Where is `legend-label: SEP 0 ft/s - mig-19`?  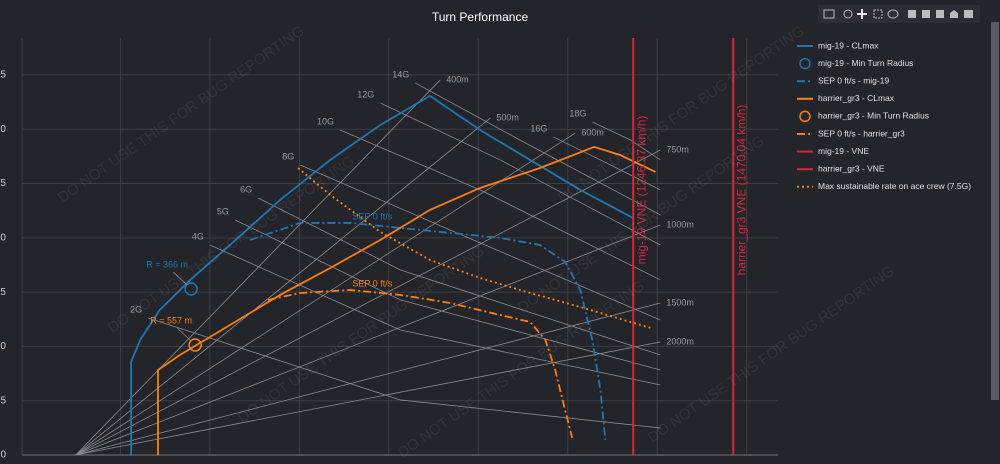 legend-label: SEP 0 ft/s - mig-19 is located at coordinates (853, 80).